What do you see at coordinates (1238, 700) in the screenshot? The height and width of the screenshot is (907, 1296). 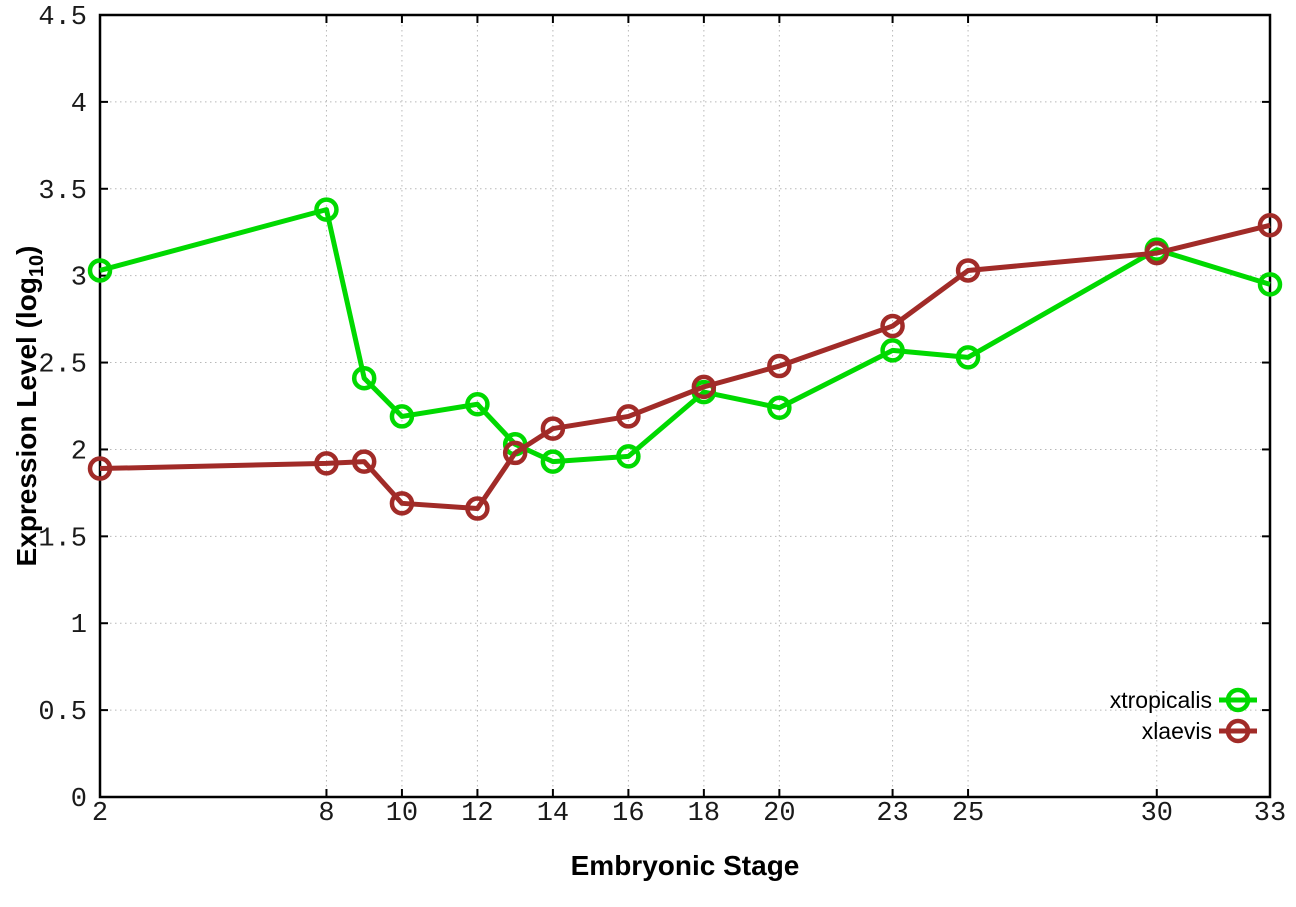 I see `legend-marker-xtropicalis` at bounding box center [1238, 700].